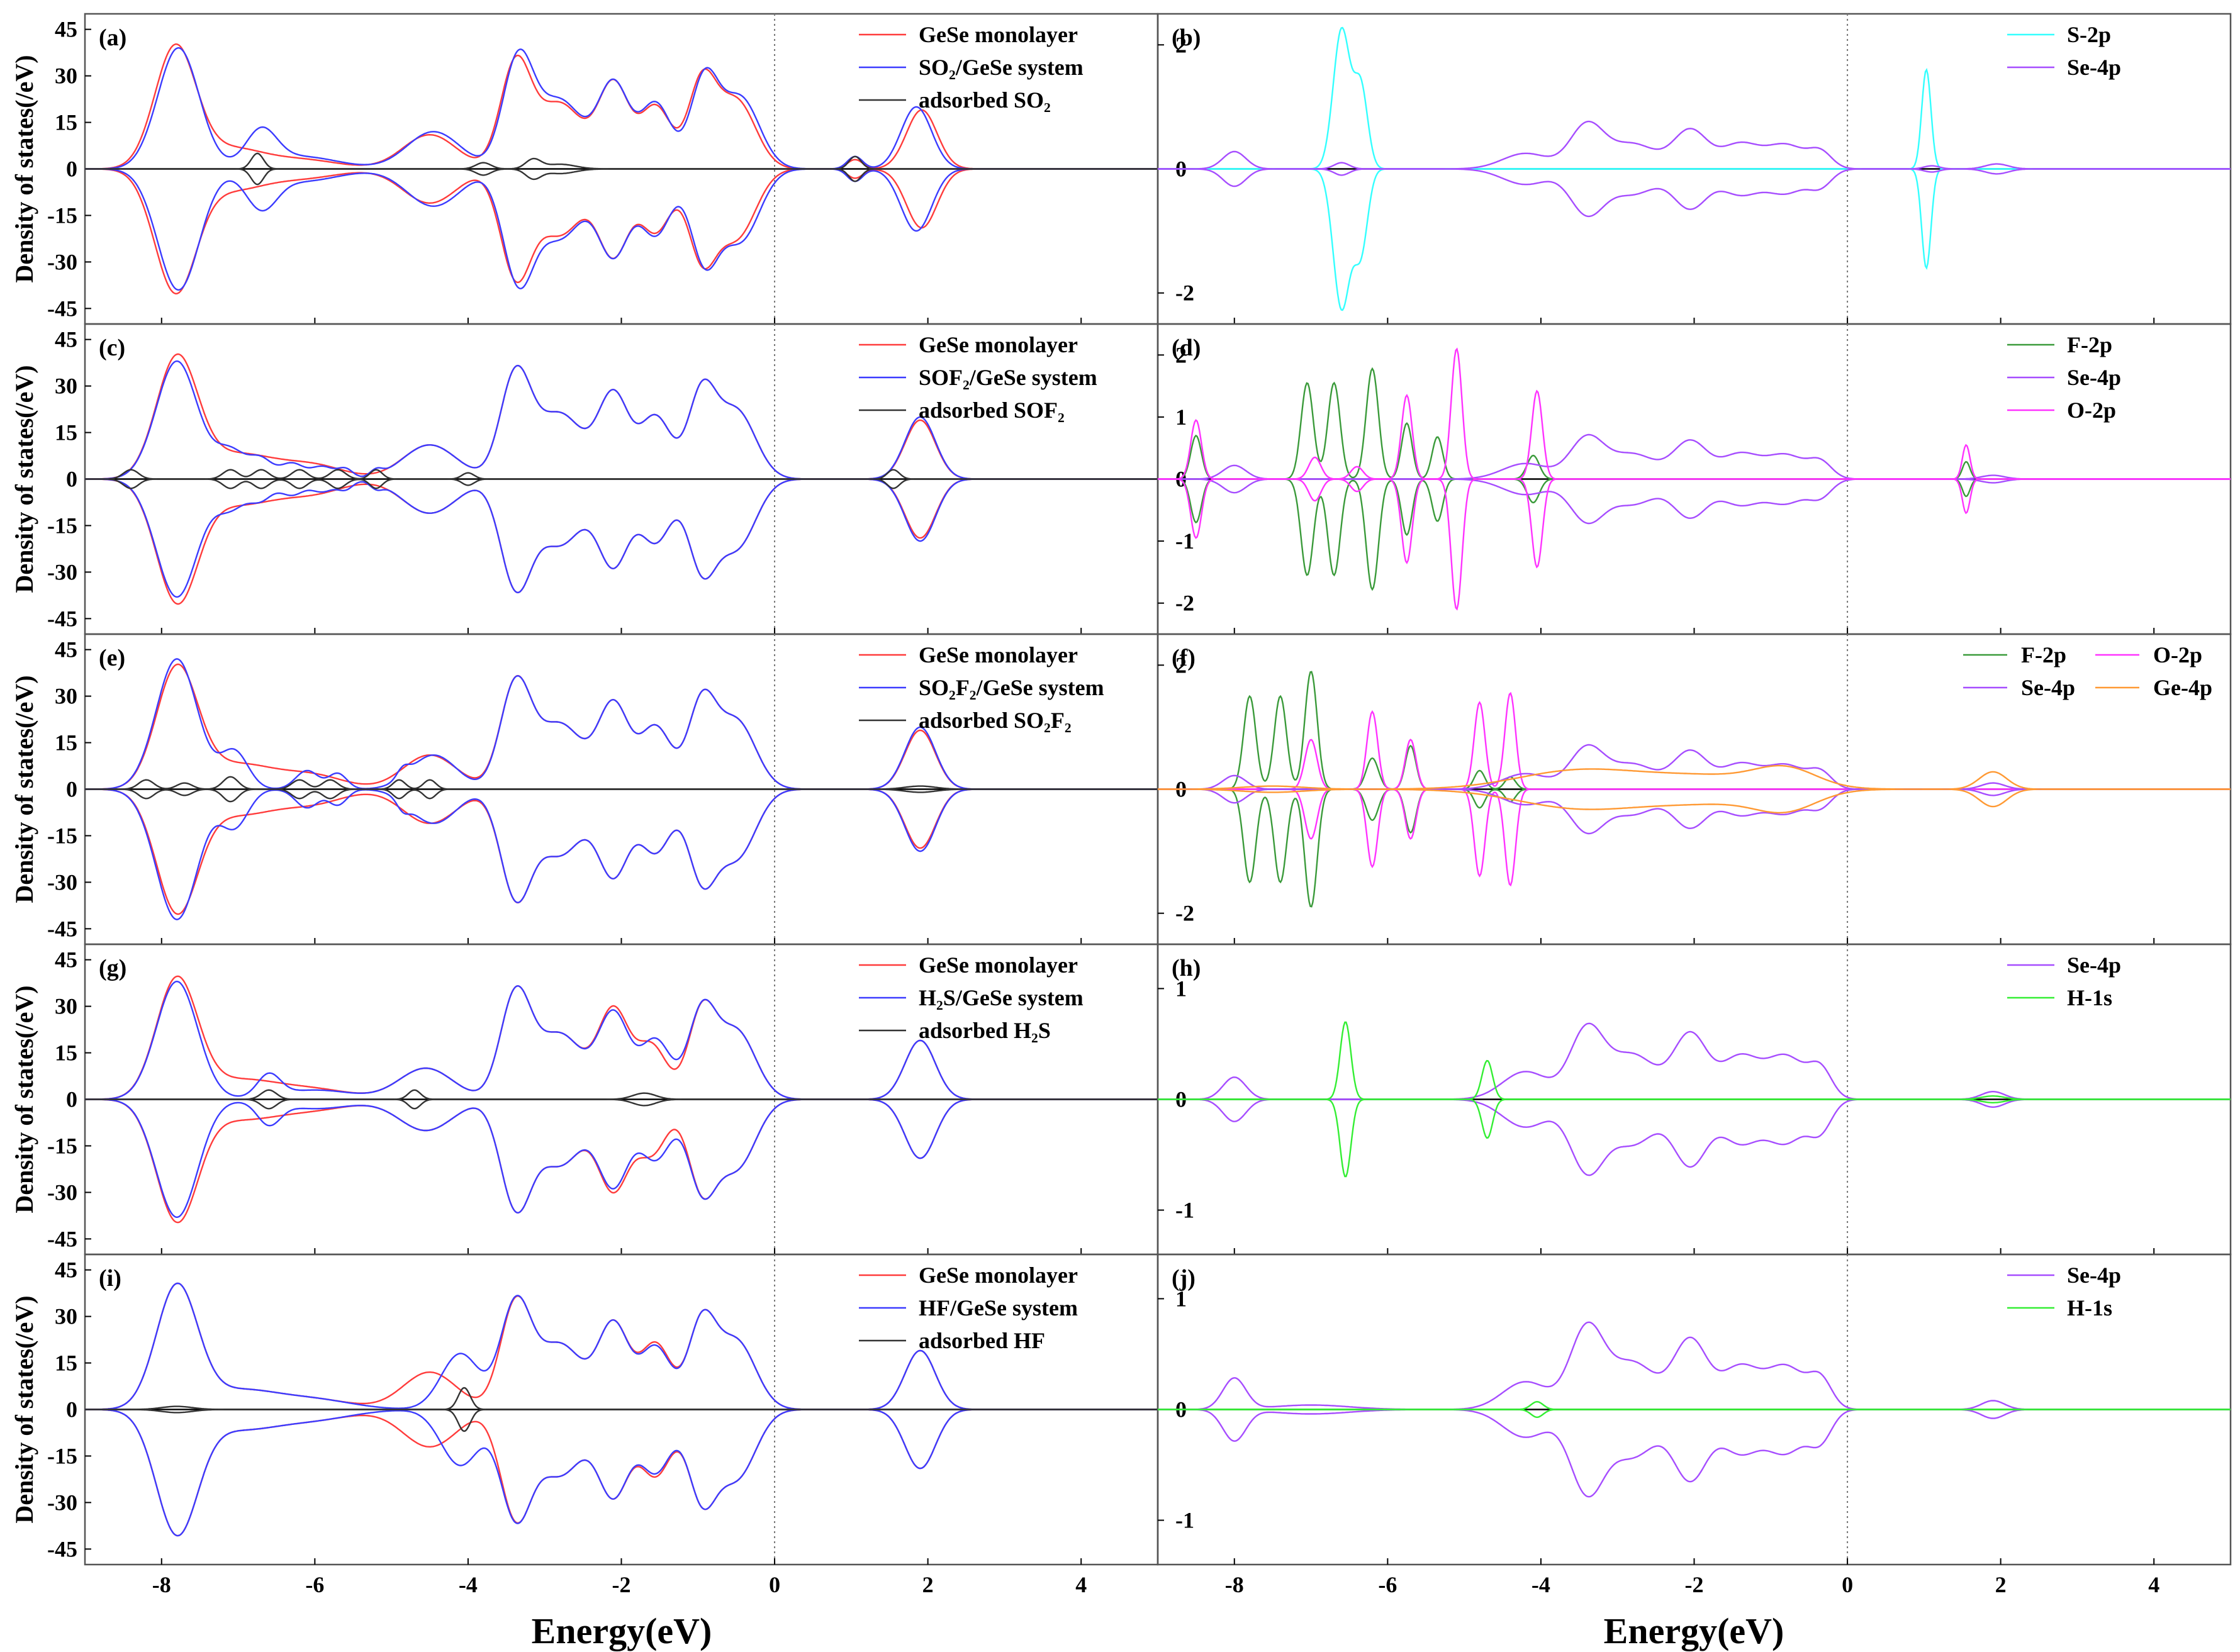 The image size is (2240, 1652). What do you see at coordinates (621, 1584) in the screenshot?
I see `x-tick-label: -2` at bounding box center [621, 1584].